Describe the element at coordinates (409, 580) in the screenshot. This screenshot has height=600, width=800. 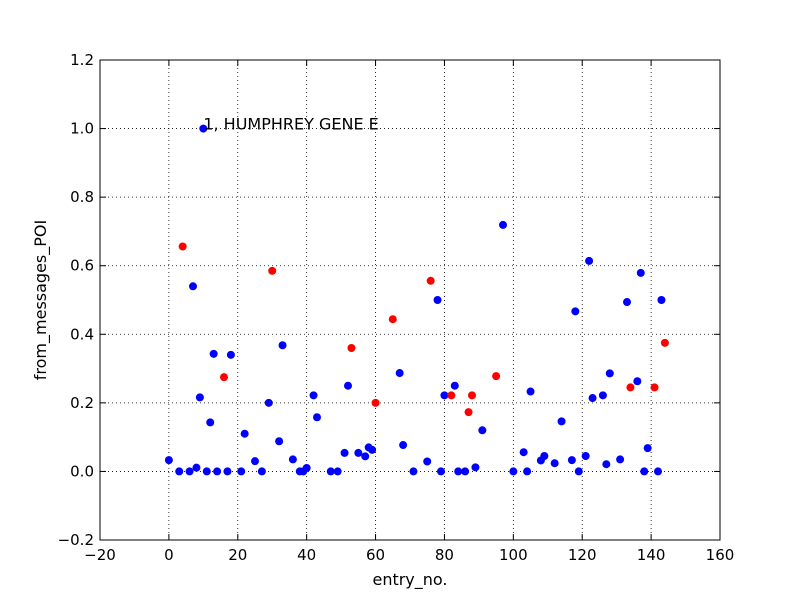
I see `x-axis-label: entry_no.` at that location.